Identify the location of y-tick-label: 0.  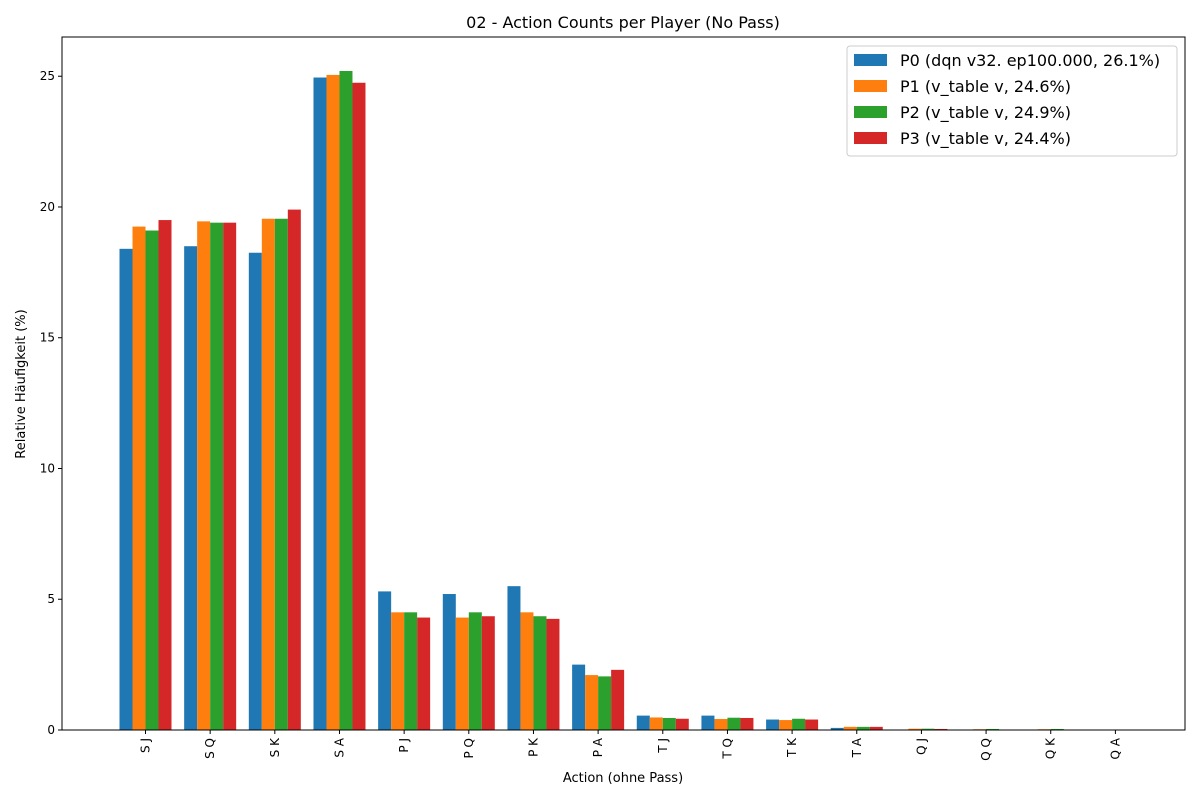
(51, 730).